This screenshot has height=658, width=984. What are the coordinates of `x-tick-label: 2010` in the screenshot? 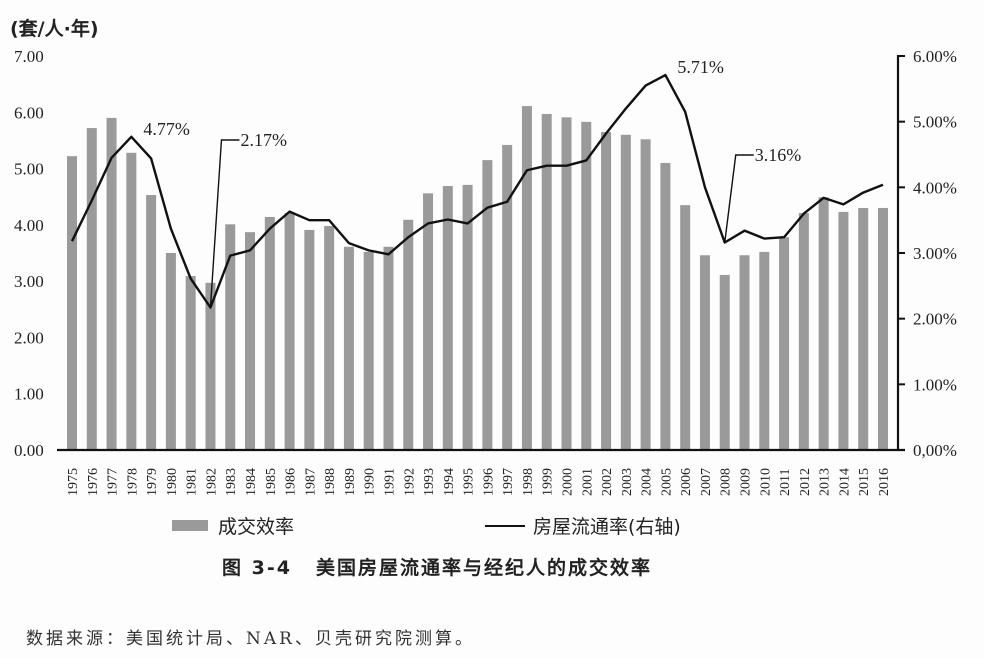 It's located at (765, 482).